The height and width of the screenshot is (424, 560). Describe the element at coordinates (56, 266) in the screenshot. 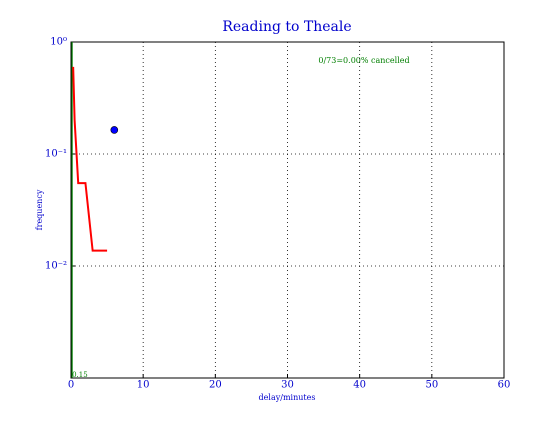

I see `y-tick-label: 10⁻²` at that location.